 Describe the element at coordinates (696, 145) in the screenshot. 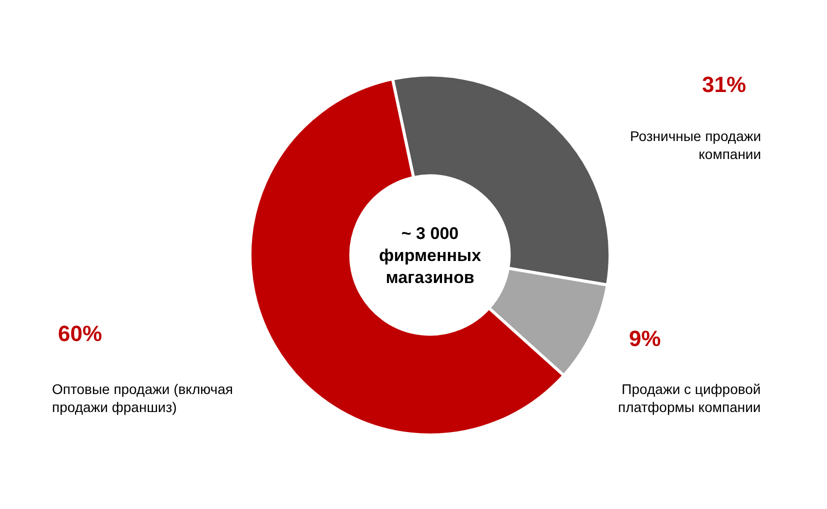

I see `slice-label: Розничные продажи компании` at that location.